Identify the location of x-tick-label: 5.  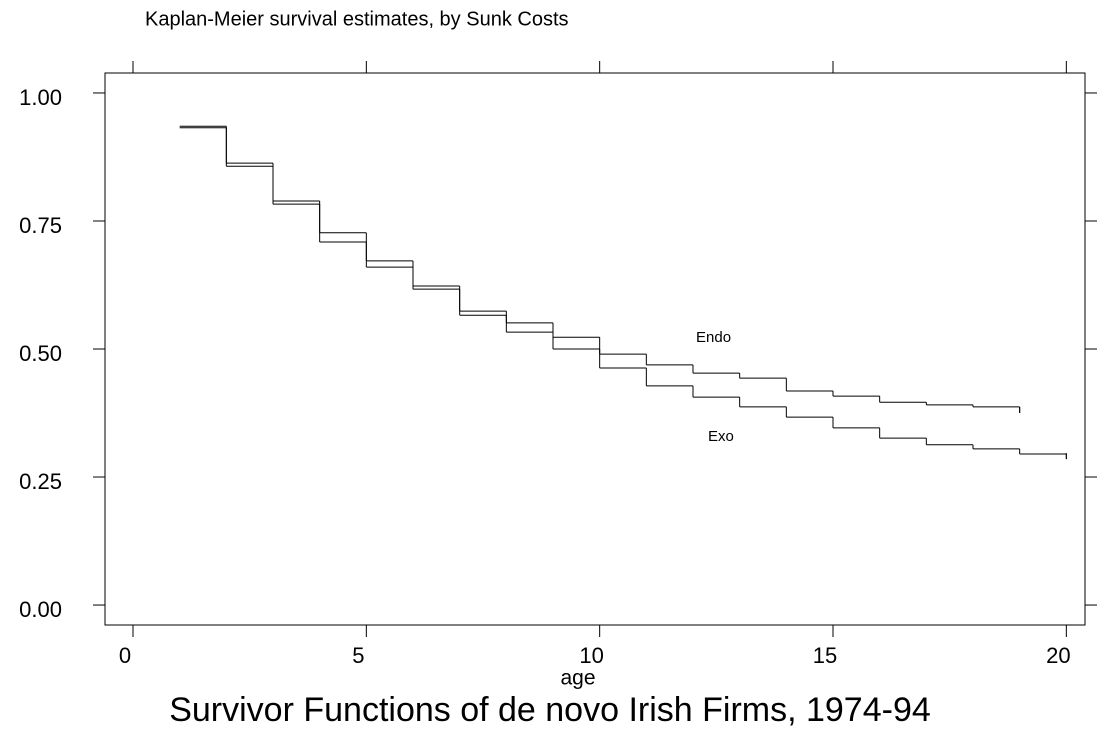
(358, 655).